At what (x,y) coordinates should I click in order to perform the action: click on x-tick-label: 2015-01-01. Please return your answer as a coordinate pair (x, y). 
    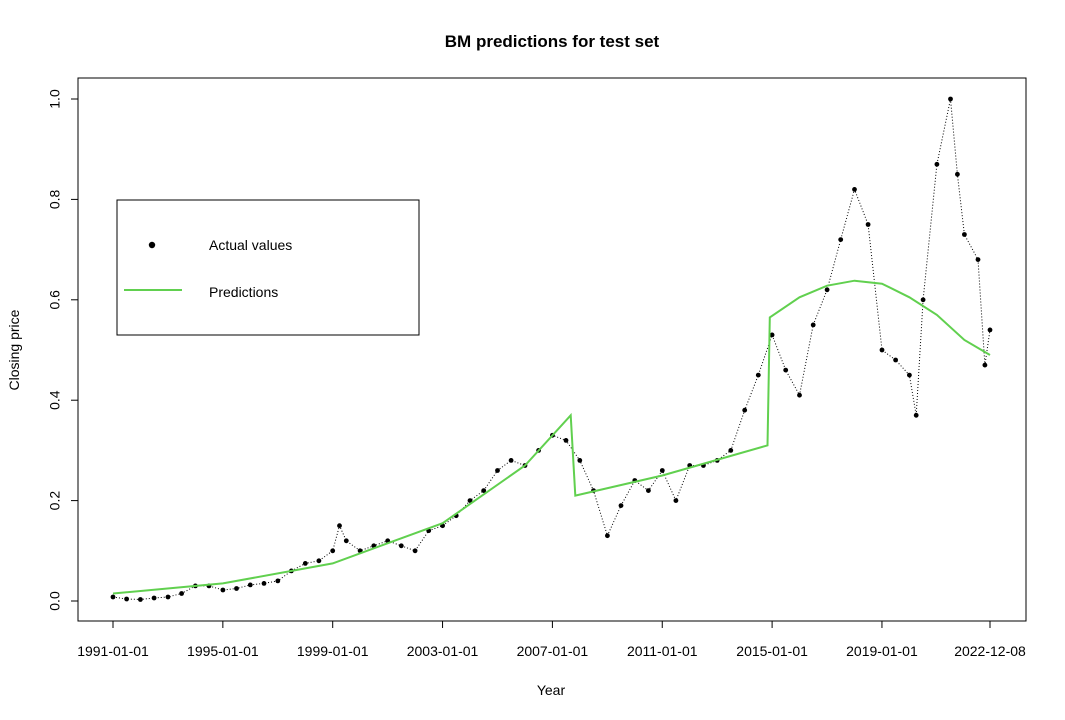
    Looking at the image, I should click on (772, 651).